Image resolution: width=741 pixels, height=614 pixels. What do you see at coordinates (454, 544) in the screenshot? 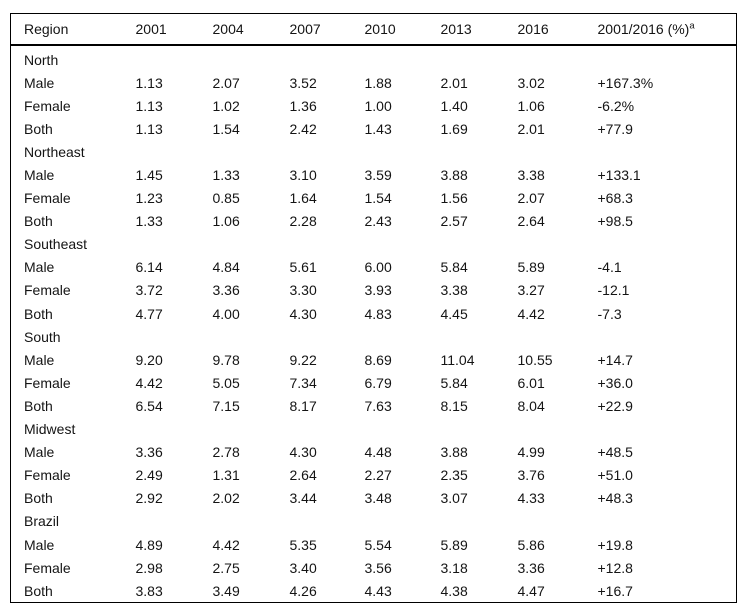
I see `value-cell: 5.89` at bounding box center [454, 544].